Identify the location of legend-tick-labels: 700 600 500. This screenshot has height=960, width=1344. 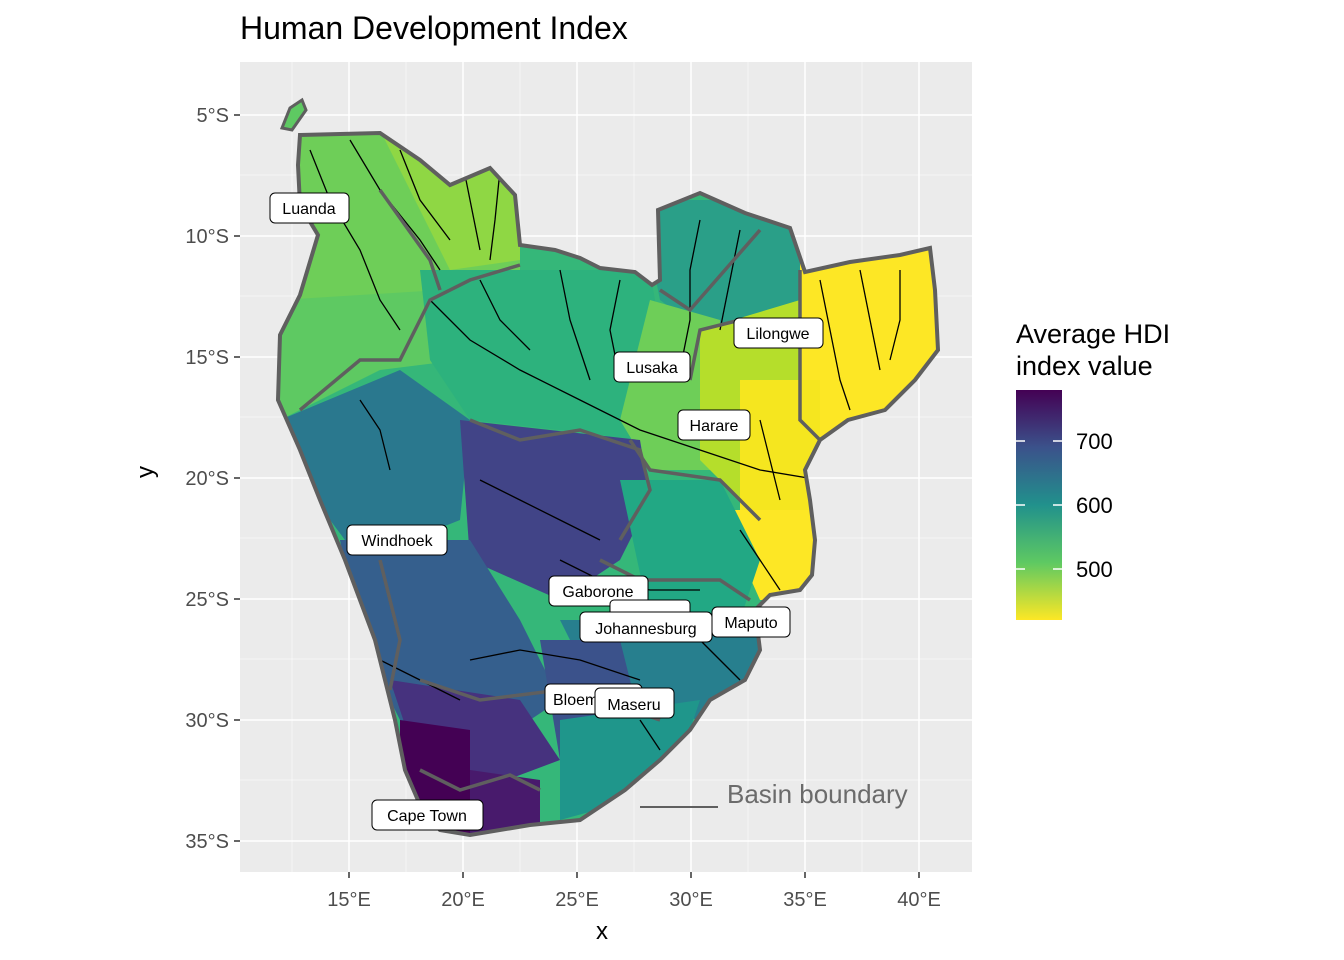
(1094, 505).